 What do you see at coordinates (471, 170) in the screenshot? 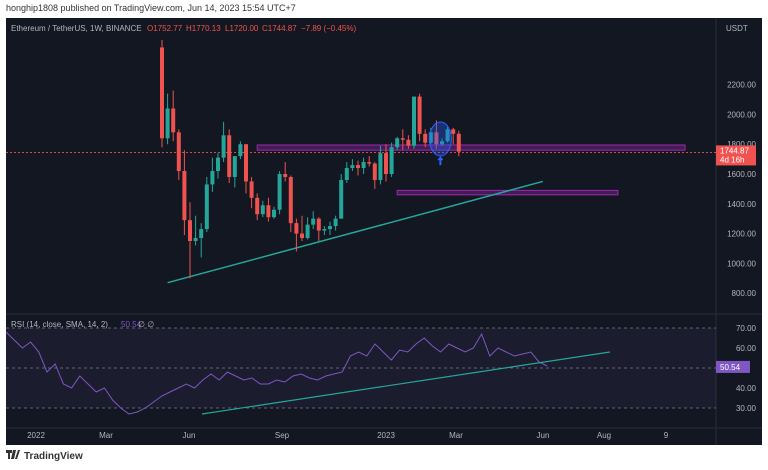
I see `zones-layer` at bounding box center [471, 170].